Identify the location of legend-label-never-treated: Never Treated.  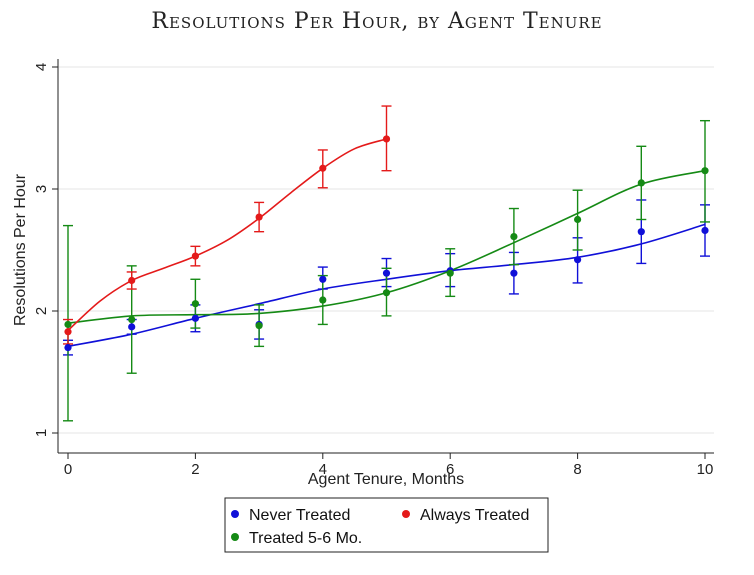
(299, 515).